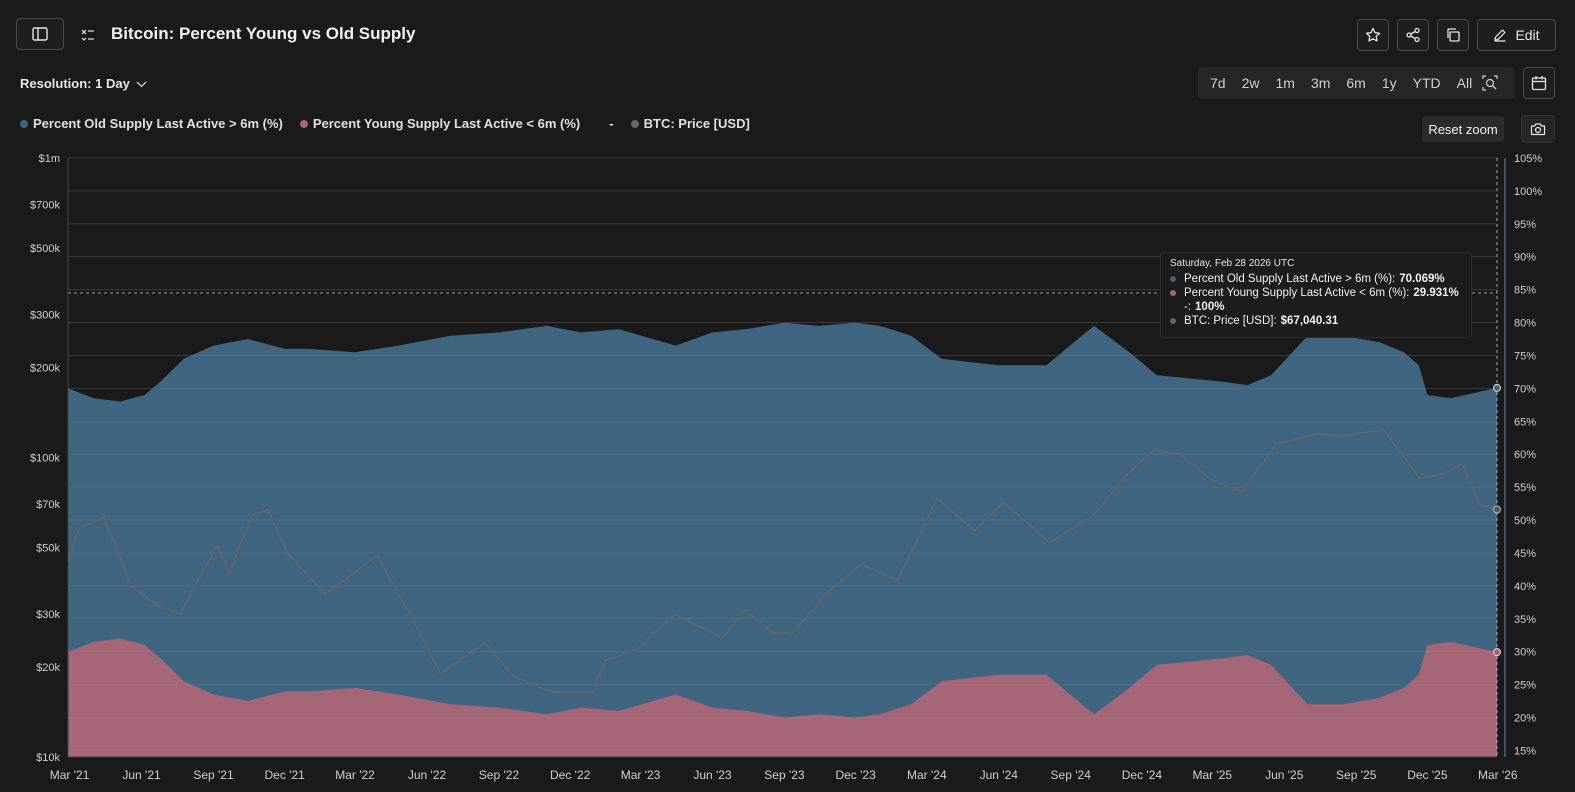 The width and height of the screenshot is (1575, 792). What do you see at coordinates (1230, 321) in the screenshot?
I see `tooltip-label-price: BTC: Price [USD]:` at bounding box center [1230, 321].